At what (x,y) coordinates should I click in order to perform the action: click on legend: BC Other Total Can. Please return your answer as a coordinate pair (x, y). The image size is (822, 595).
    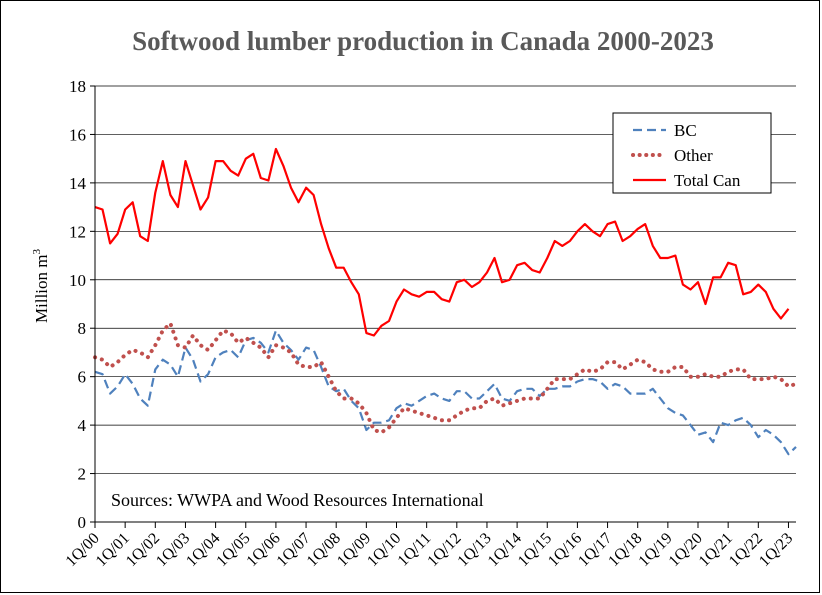
    Looking at the image, I should click on (692, 153).